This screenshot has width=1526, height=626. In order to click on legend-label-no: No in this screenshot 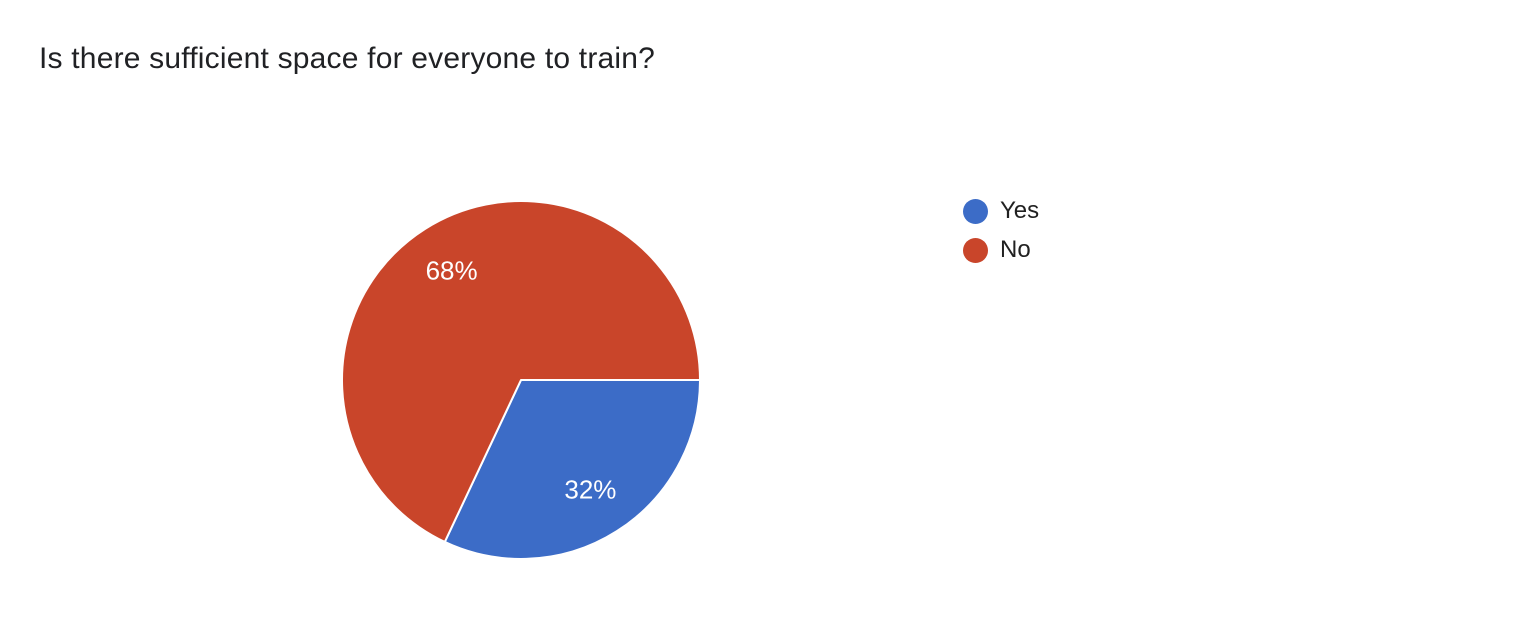, I will do `click(1015, 249)`.